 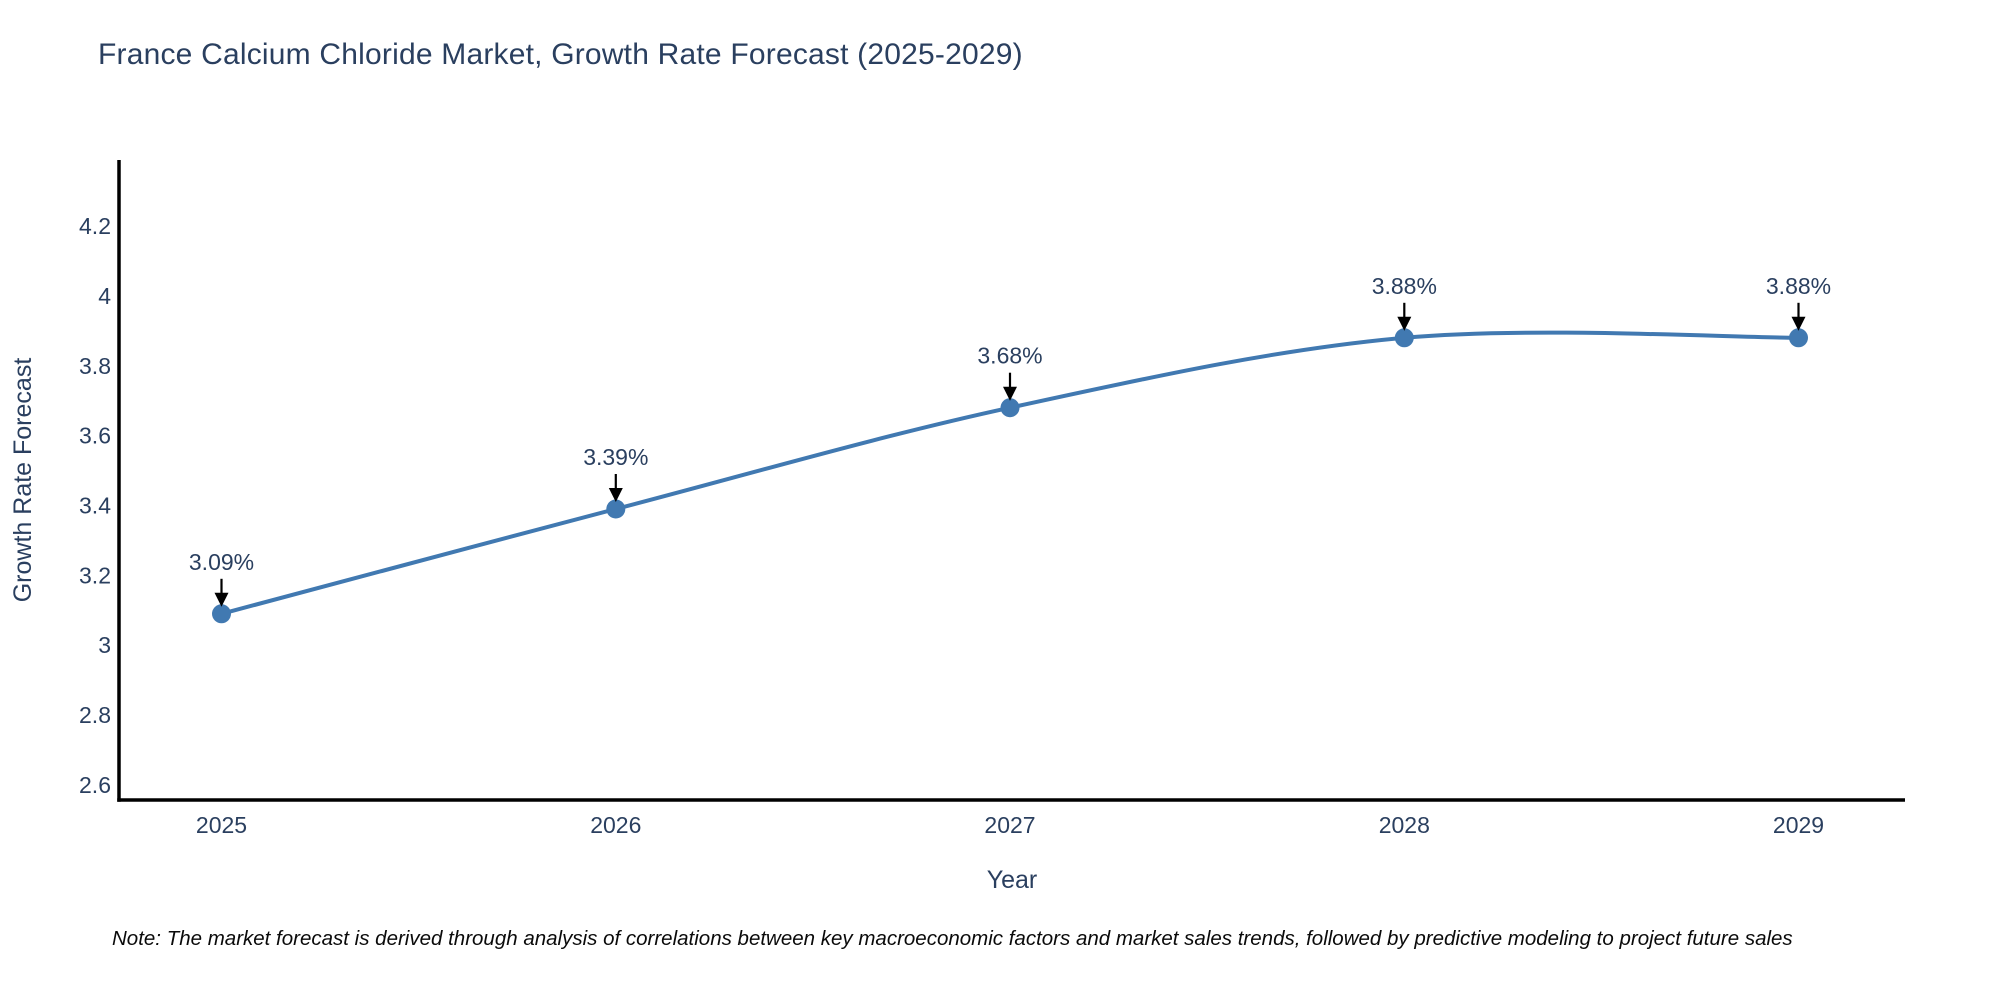 I want to click on x-tick-label: 2027, so click(x=1009, y=825).